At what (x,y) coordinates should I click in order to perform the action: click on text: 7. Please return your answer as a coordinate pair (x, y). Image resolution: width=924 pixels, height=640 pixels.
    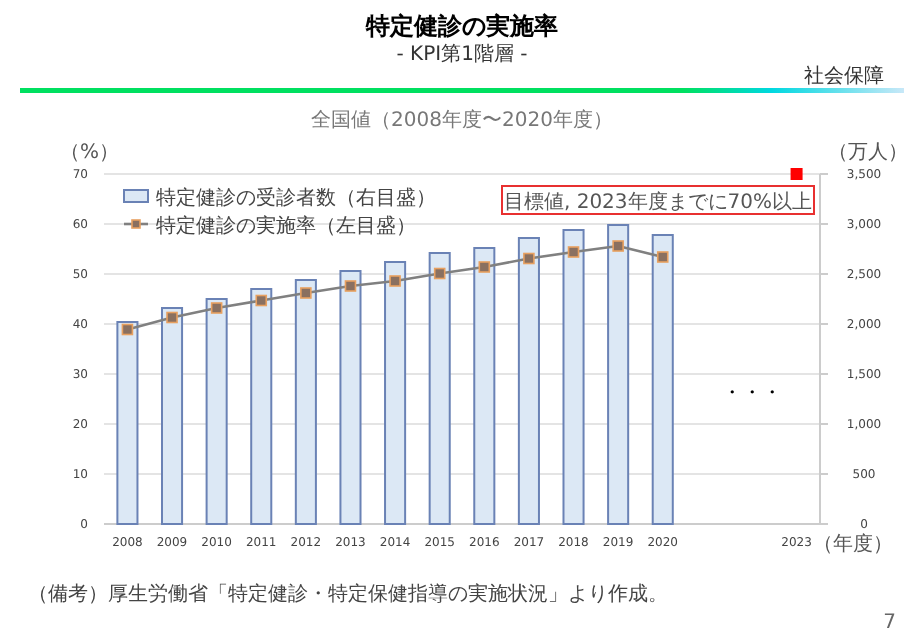
    Looking at the image, I should click on (889, 623).